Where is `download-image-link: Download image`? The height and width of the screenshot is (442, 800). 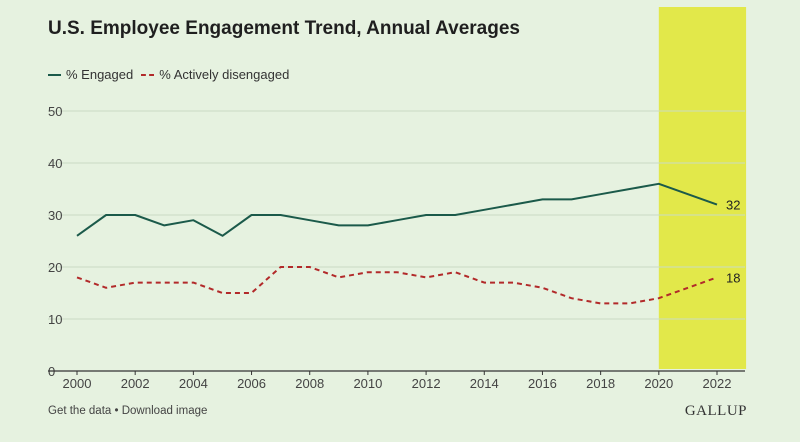
download-image-link: Download image is located at coordinates (164, 411).